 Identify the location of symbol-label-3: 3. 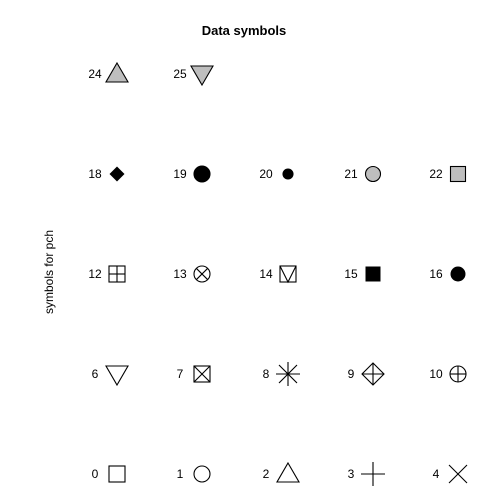
(351, 474).